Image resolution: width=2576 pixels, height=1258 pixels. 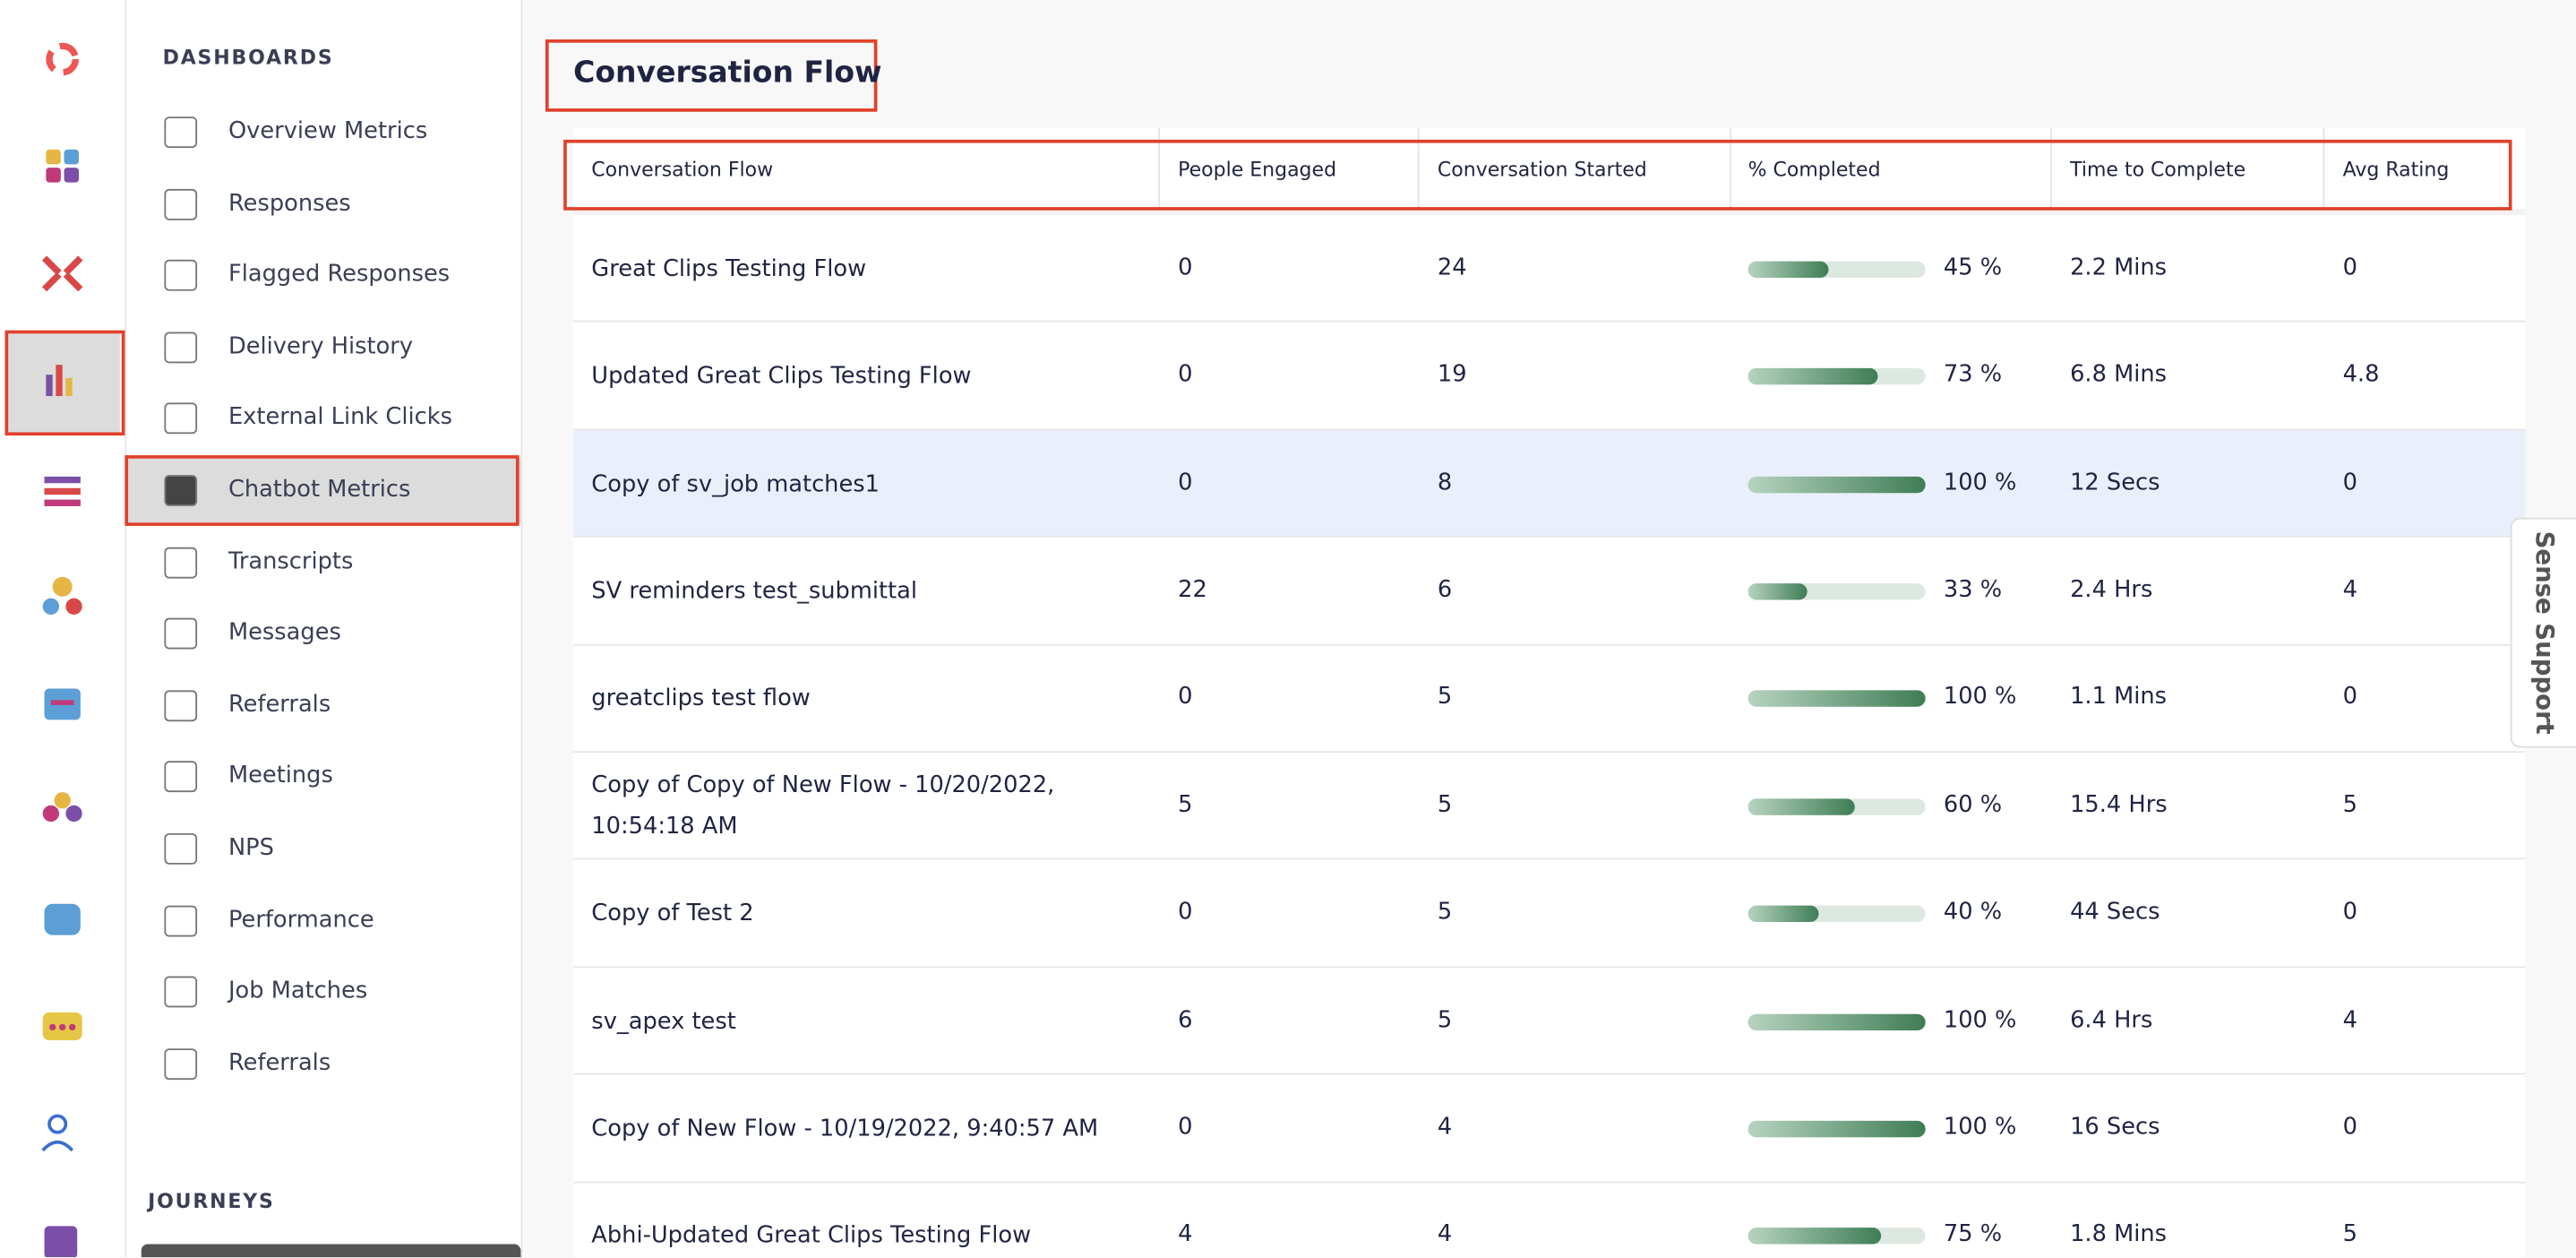 I want to click on nav-item: Transcripts, so click(x=291, y=561).